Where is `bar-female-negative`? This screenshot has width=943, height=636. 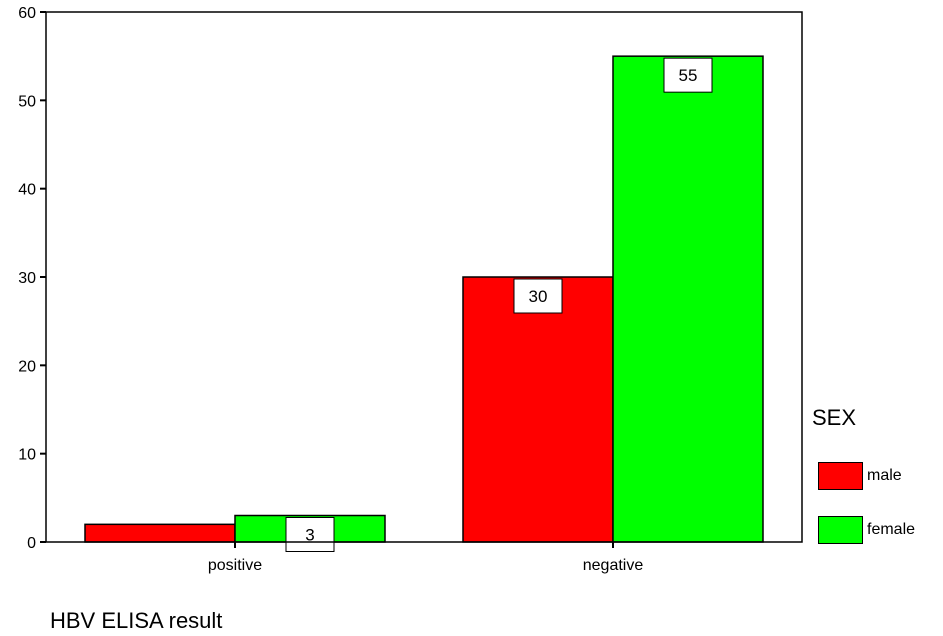
bar-female-negative is located at coordinates (688, 299).